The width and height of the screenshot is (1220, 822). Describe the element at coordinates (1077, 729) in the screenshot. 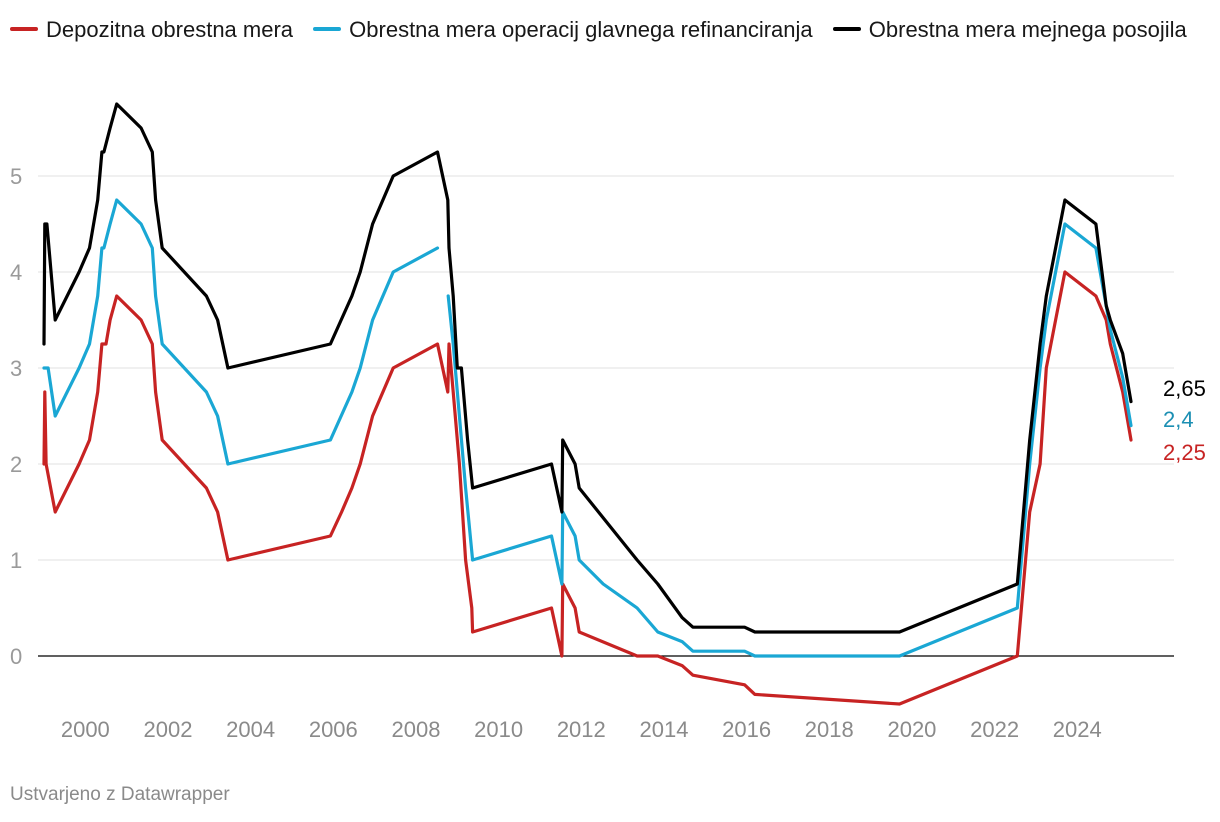

I see `x-tick-label: 2024` at that location.